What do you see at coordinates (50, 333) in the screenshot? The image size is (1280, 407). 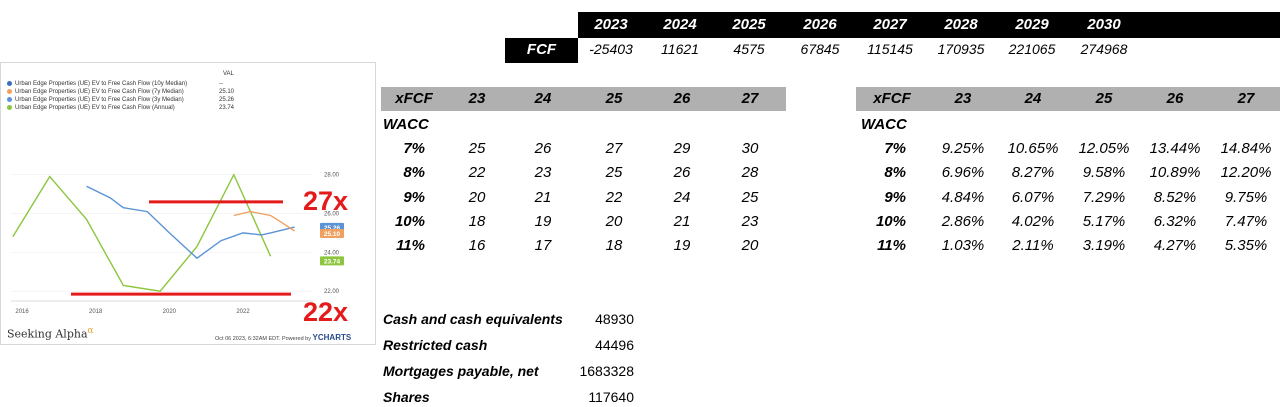 I see `brand-logo: Seeking Alphaα` at bounding box center [50, 333].